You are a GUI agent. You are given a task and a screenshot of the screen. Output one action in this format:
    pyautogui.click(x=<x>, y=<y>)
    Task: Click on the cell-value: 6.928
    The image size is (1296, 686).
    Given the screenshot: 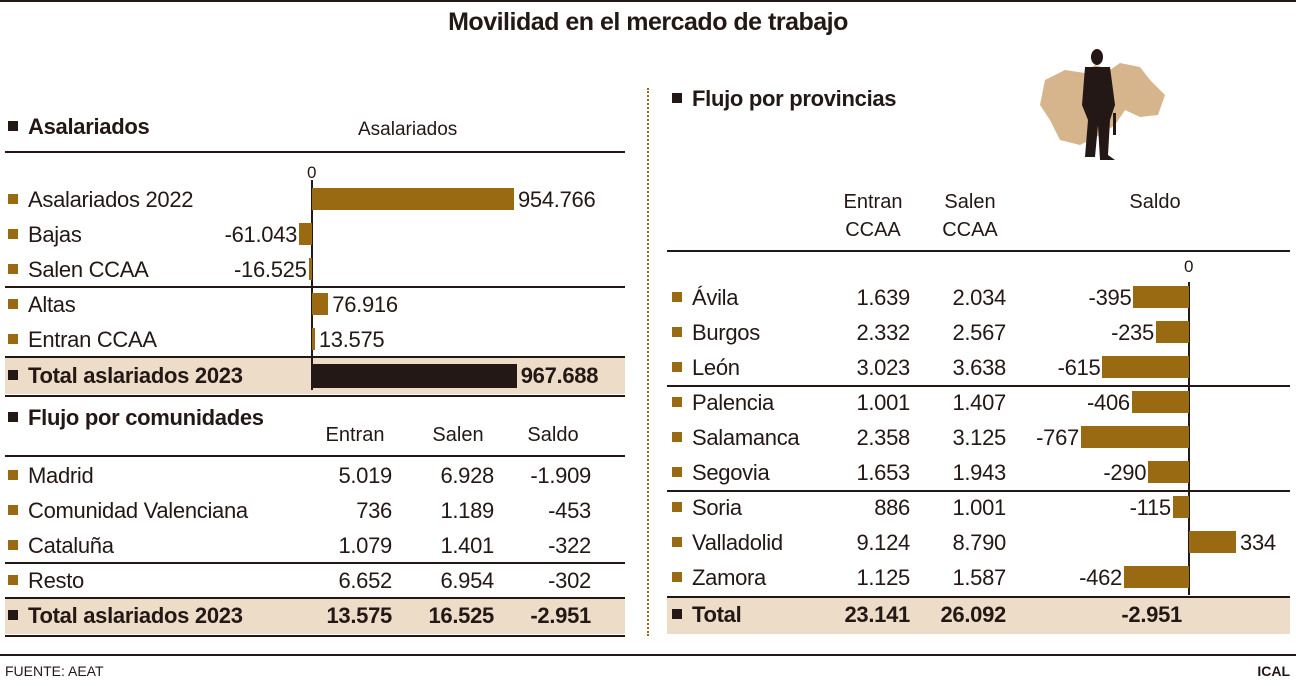 What is the action you would take?
    pyautogui.click(x=467, y=475)
    